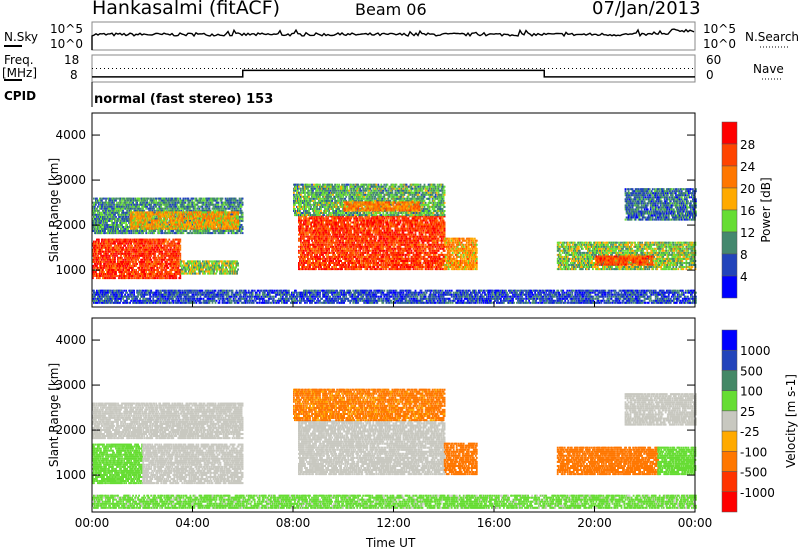 This screenshot has width=800, height=554. What do you see at coordinates (186, 9) in the screenshot?
I see `station-title: Hankasalmi (fitACF)` at bounding box center [186, 9].